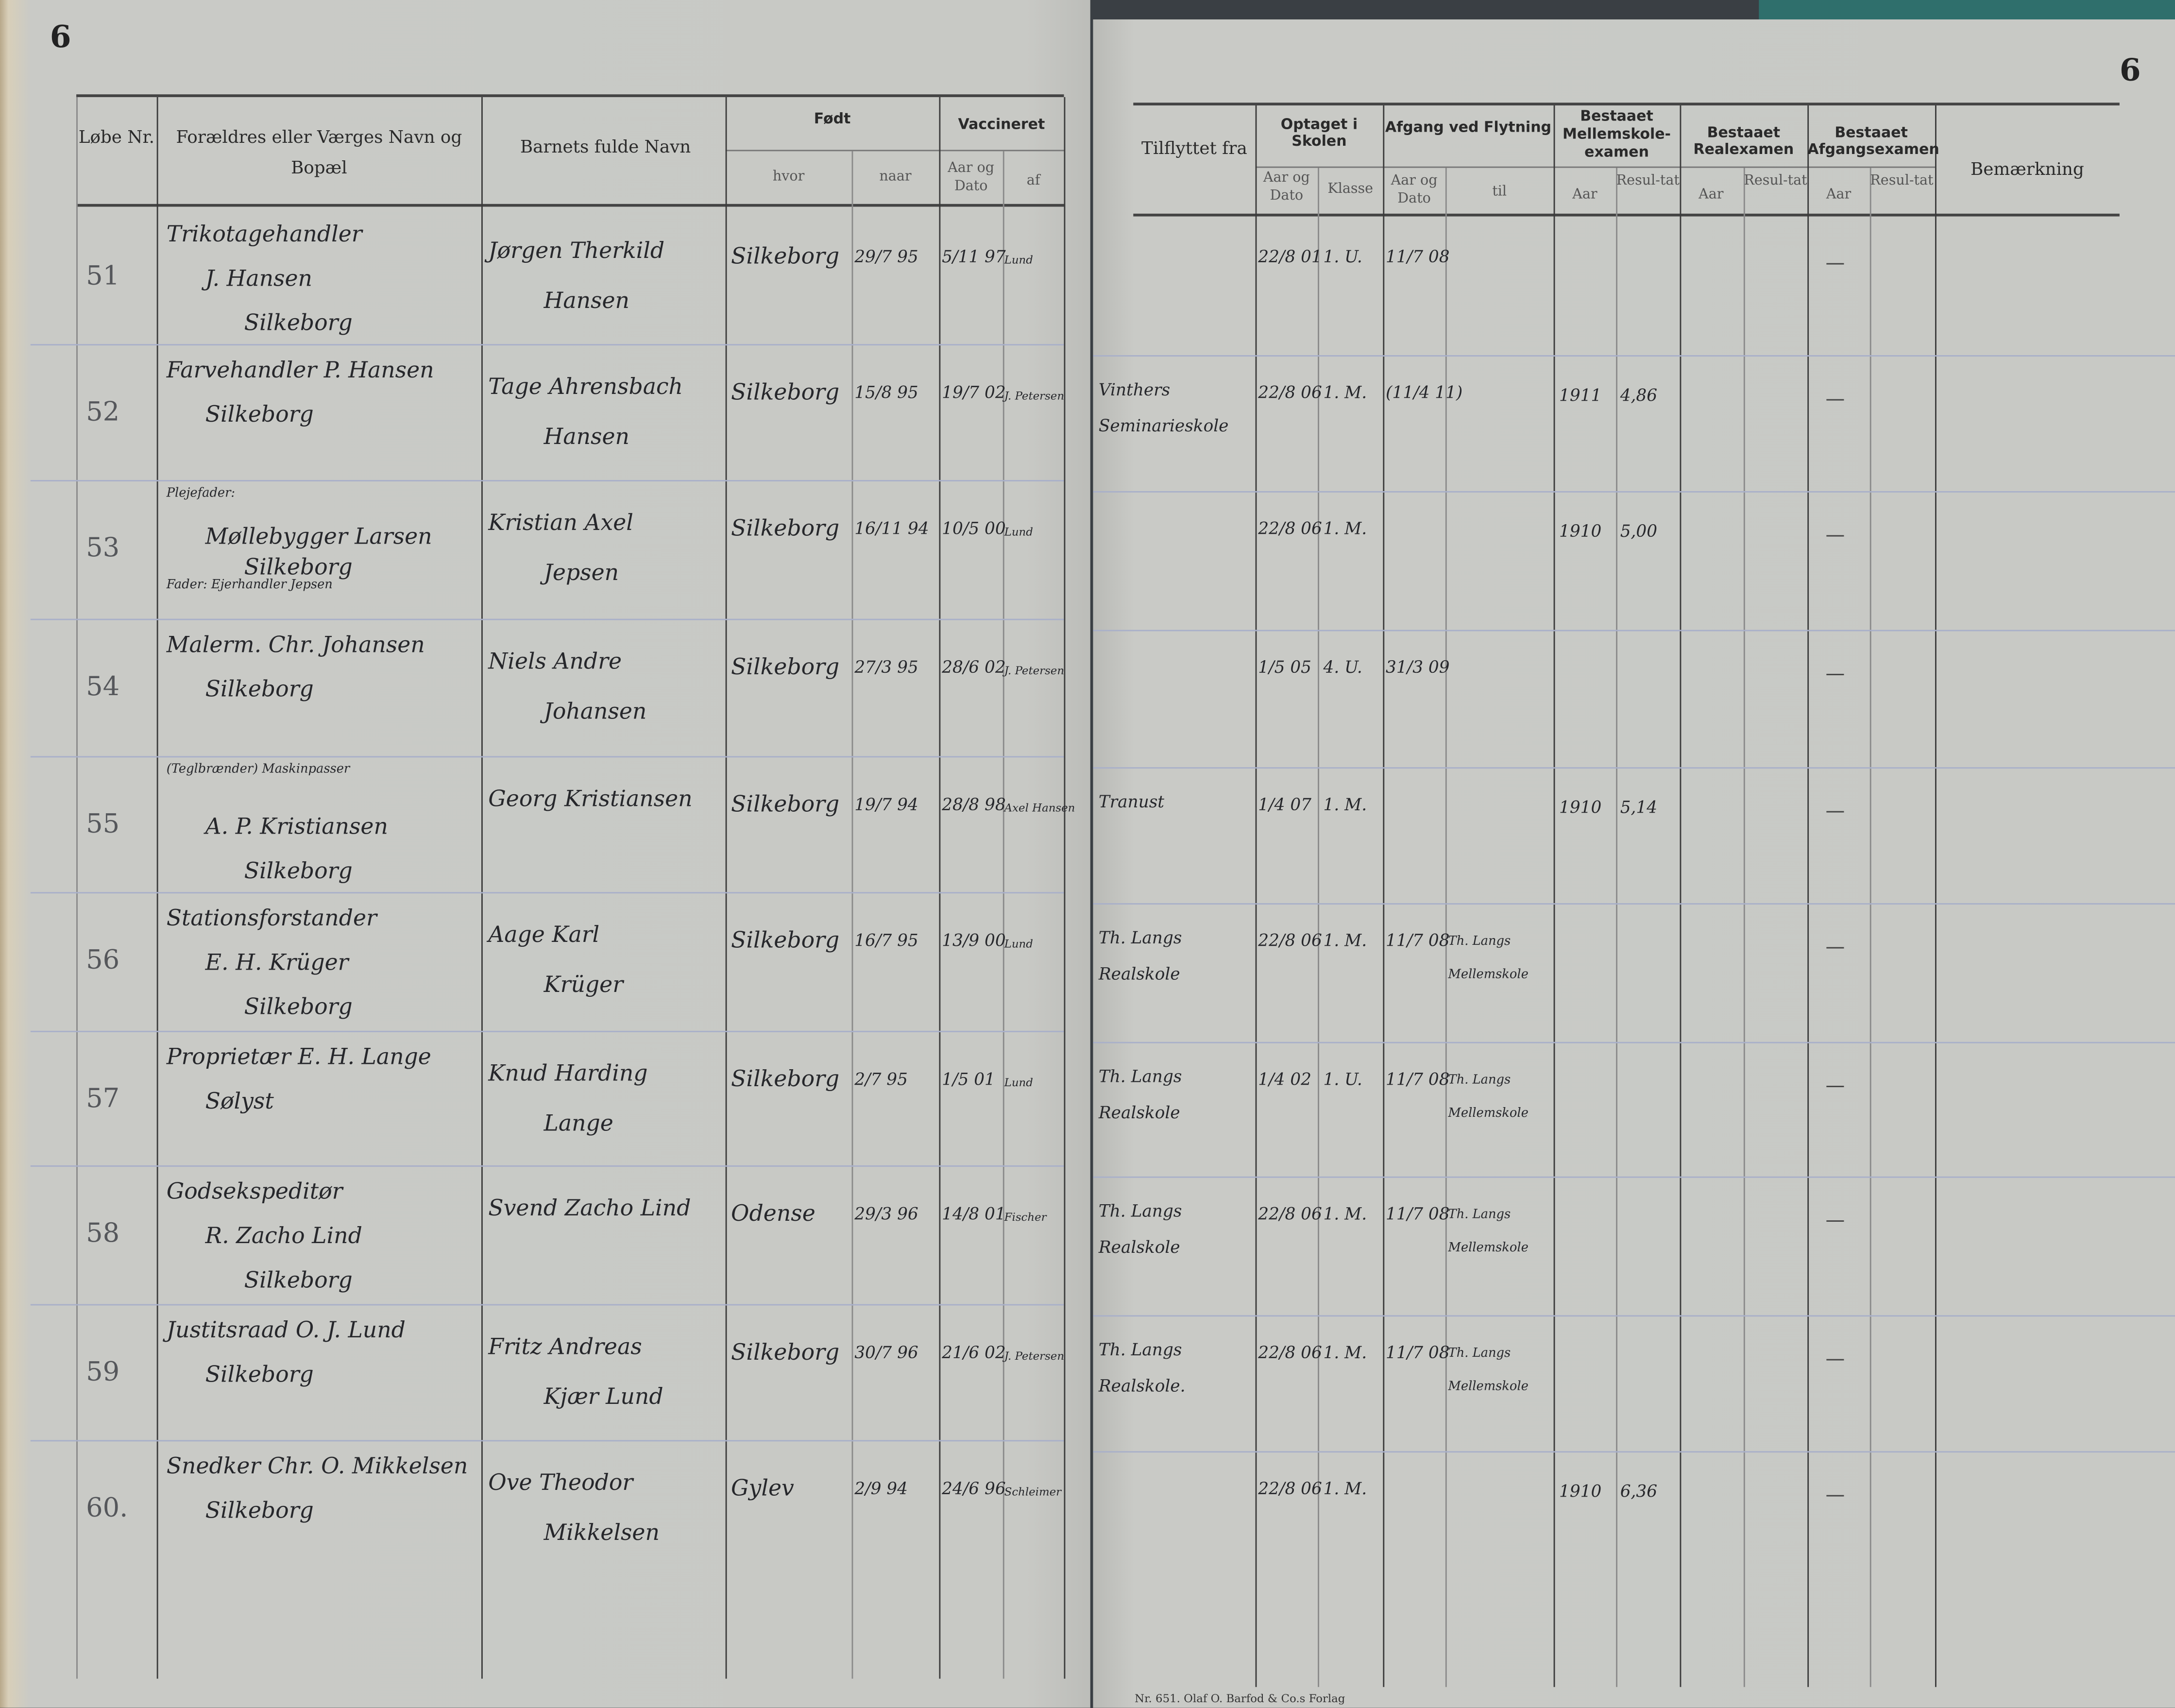 The image size is (2175, 1708). I want to click on child-name-line: Kristian Axel, so click(560, 522).